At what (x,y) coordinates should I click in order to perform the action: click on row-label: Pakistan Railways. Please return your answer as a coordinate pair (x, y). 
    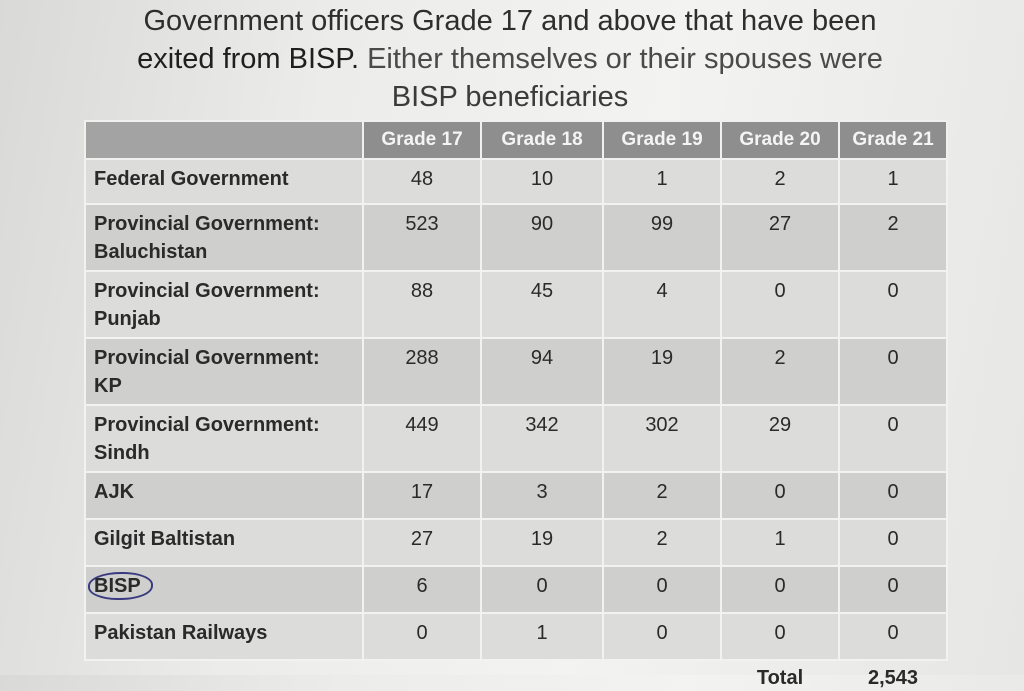
    Looking at the image, I should click on (224, 636).